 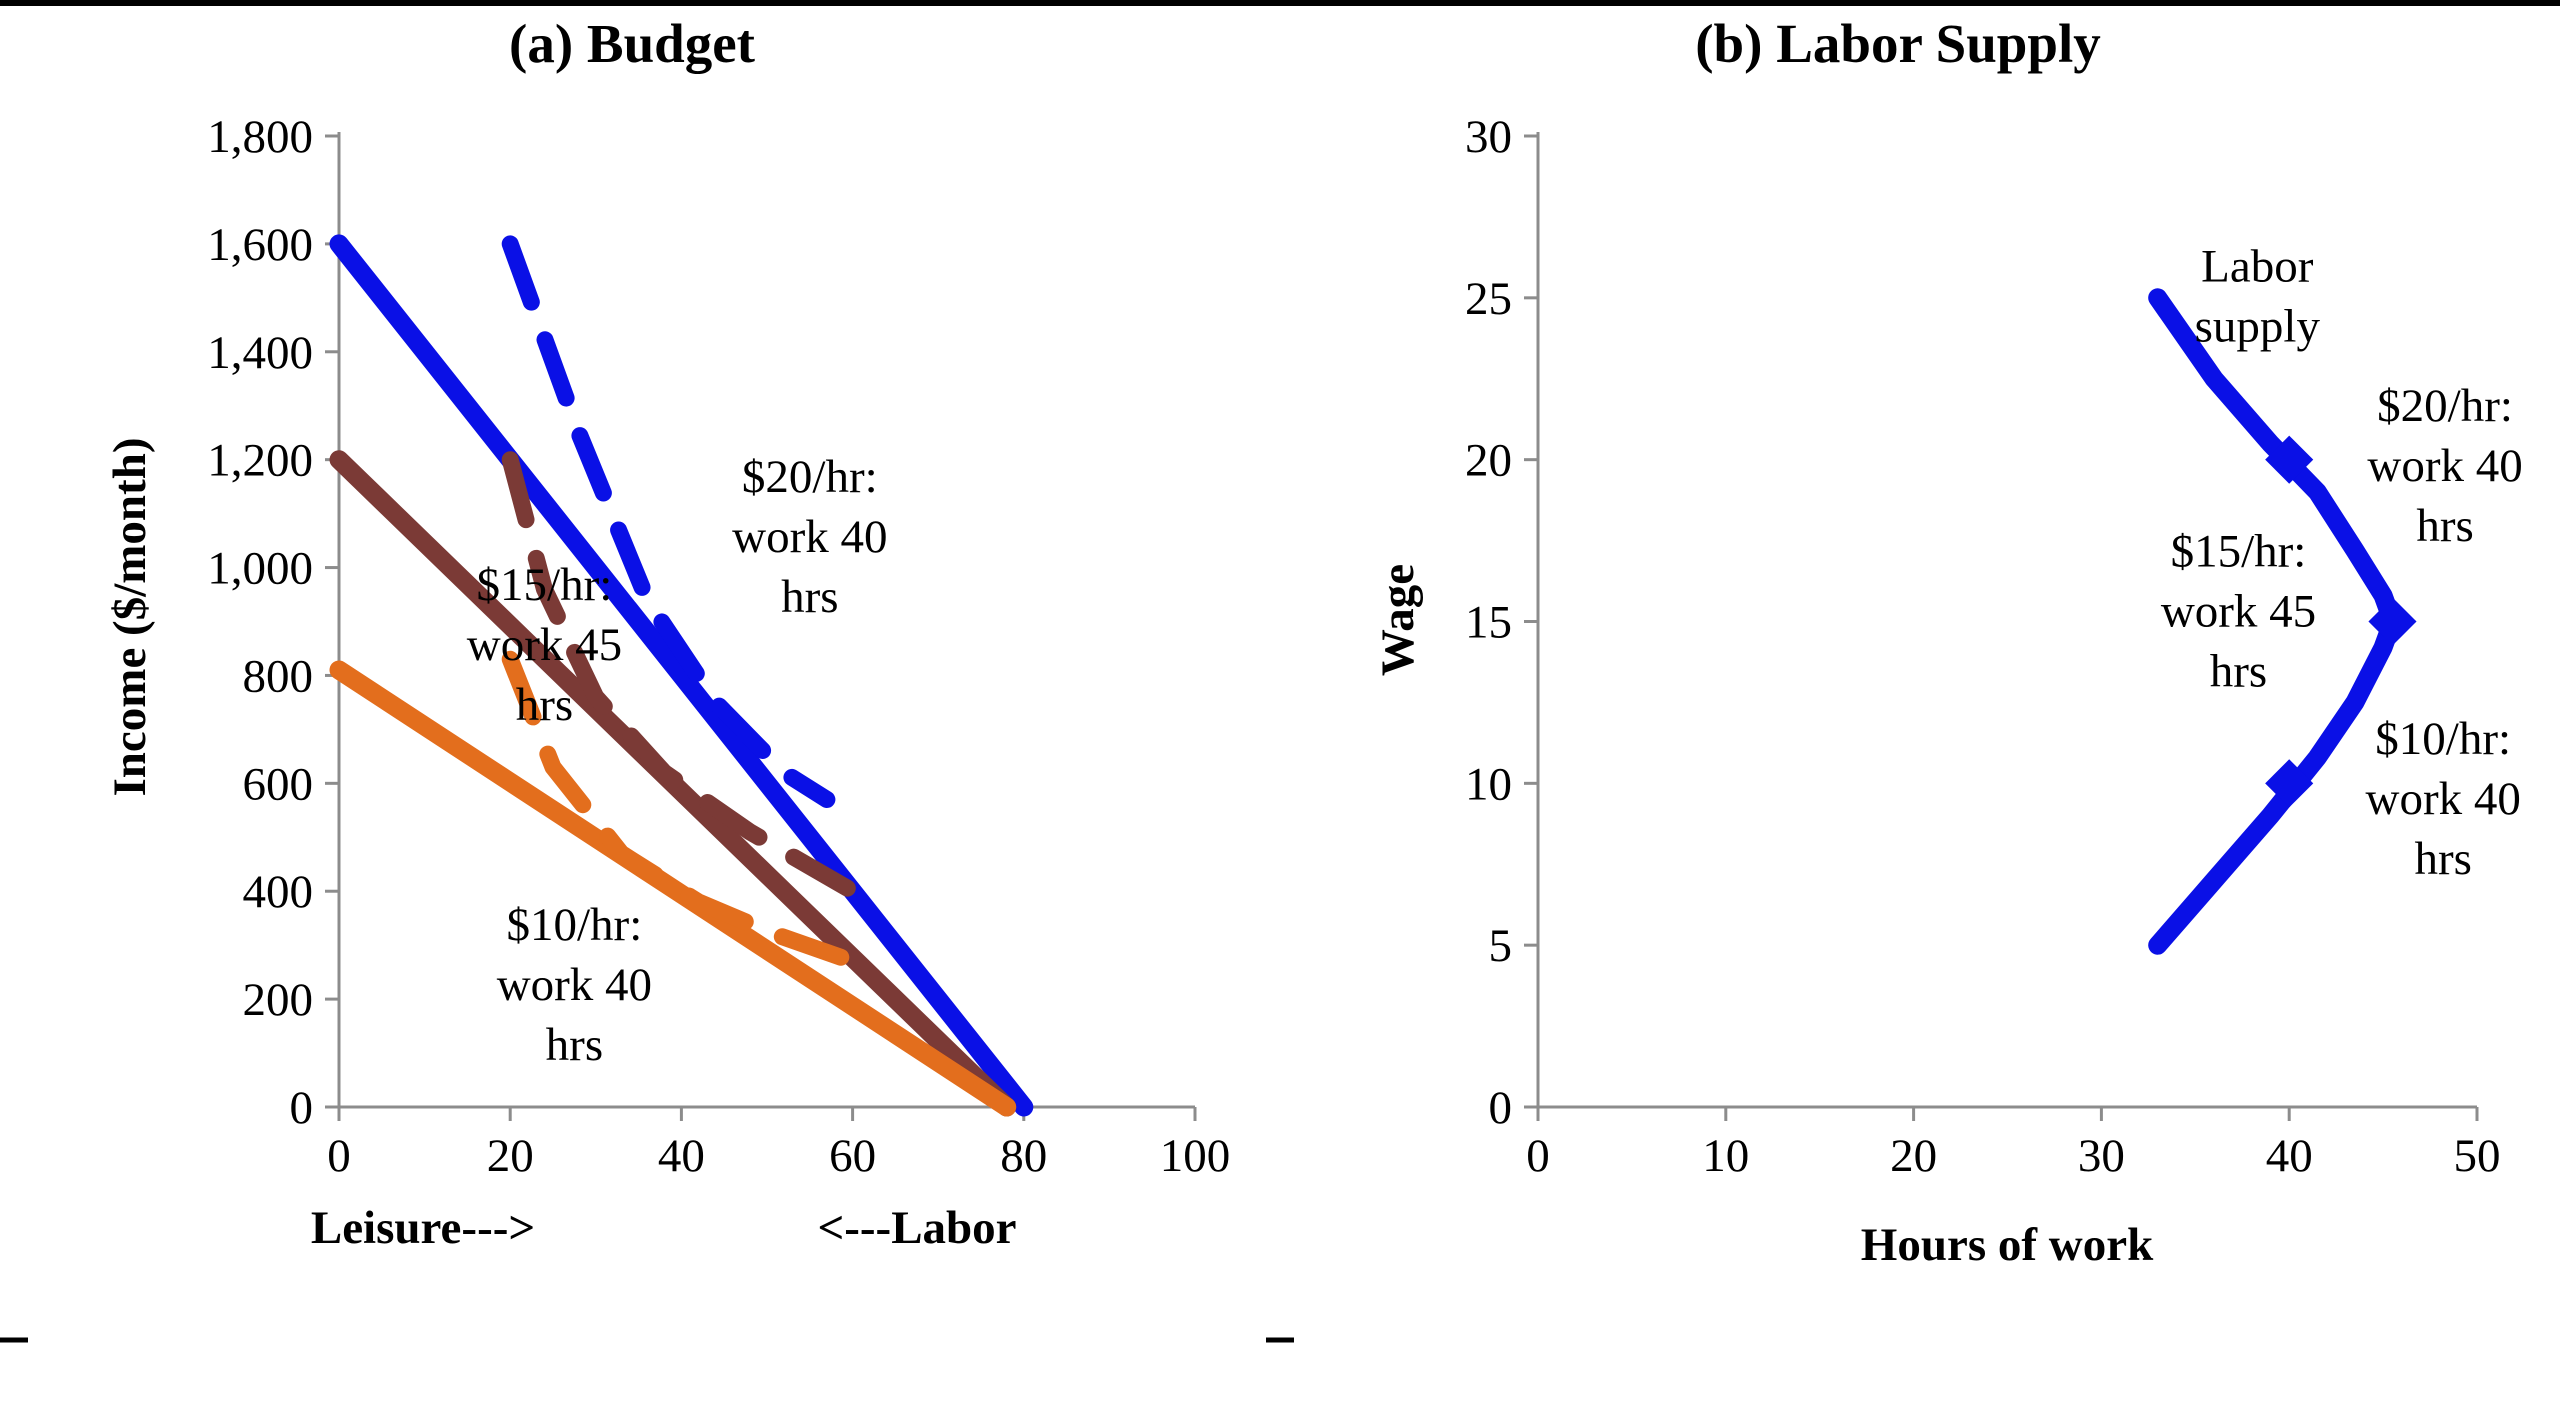 What do you see at coordinates (681, 1156) in the screenshot?
I see `budget-x-tick-label: 40` at bounding box center [681, 1156].